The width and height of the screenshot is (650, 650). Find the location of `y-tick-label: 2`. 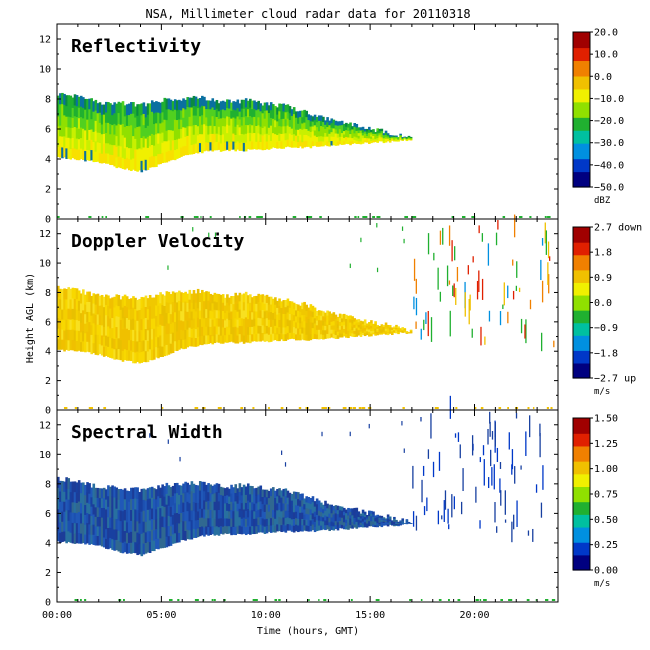

y-tick-label: 2 is located at coordinates (48, 381).